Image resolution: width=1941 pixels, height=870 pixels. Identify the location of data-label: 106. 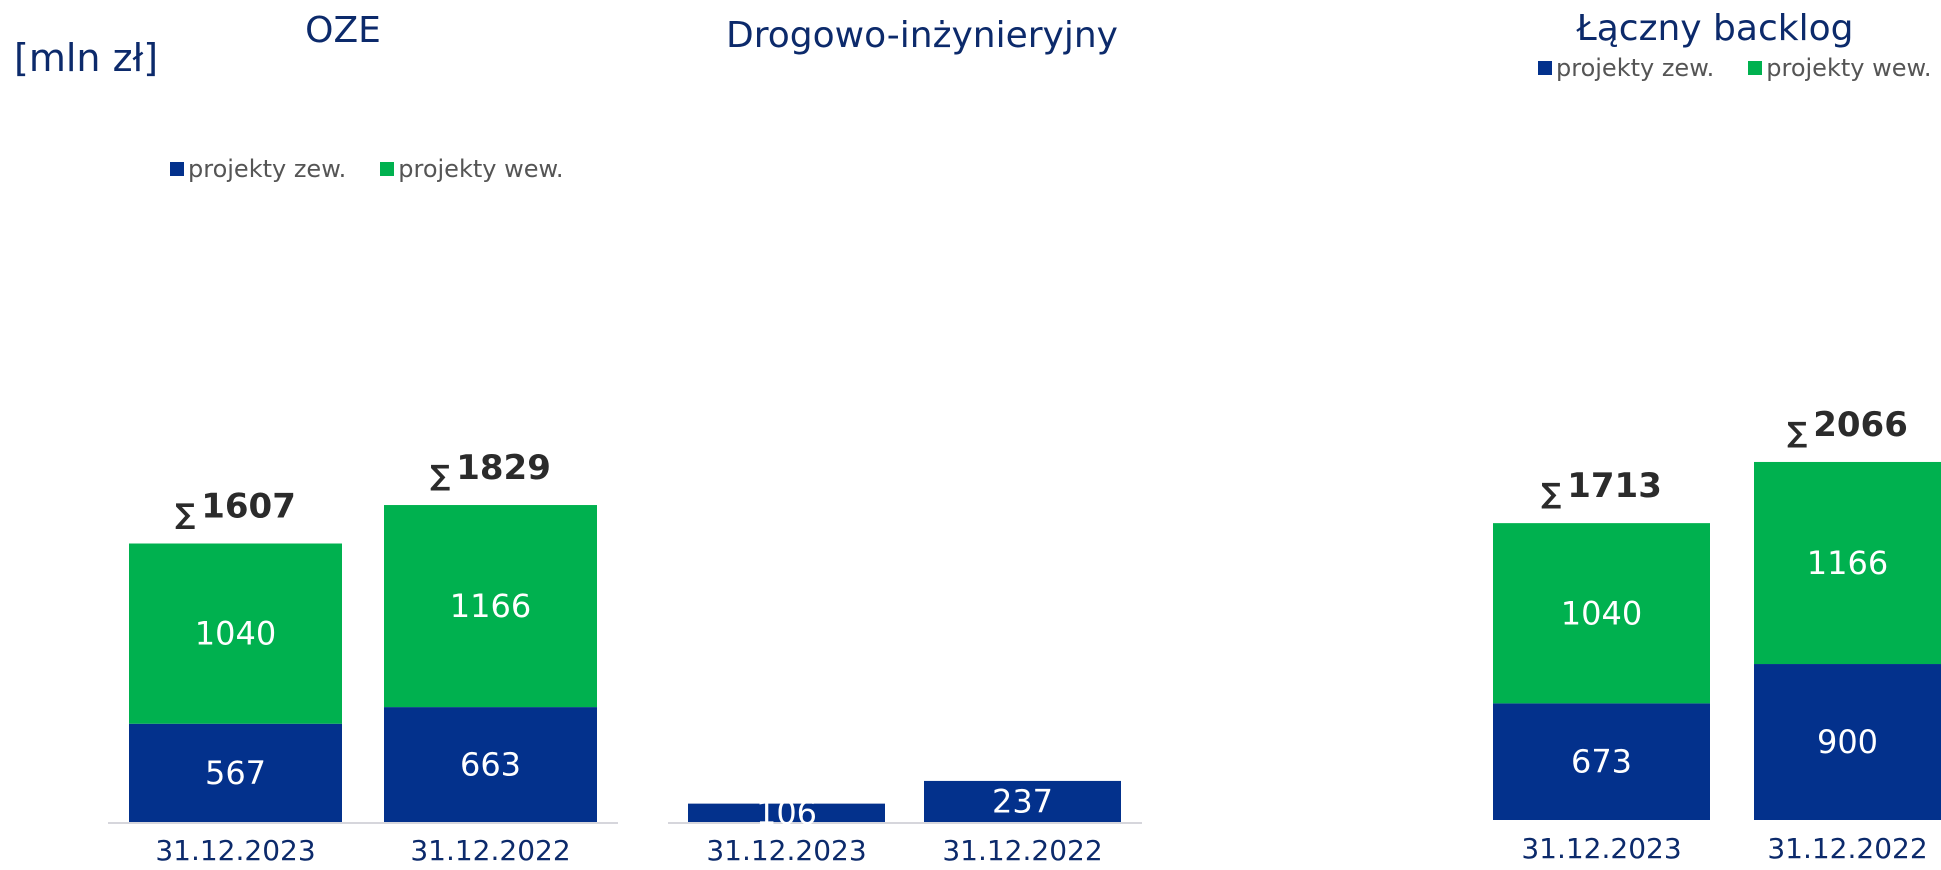
(786, 813).